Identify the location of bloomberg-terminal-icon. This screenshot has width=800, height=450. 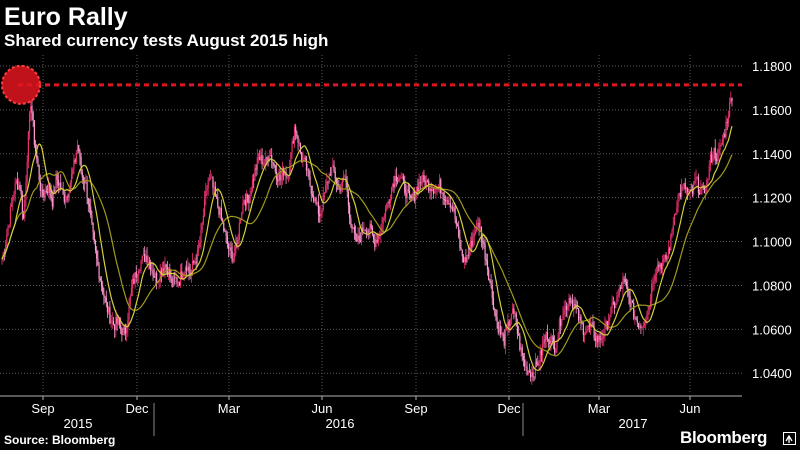
(789, 438).